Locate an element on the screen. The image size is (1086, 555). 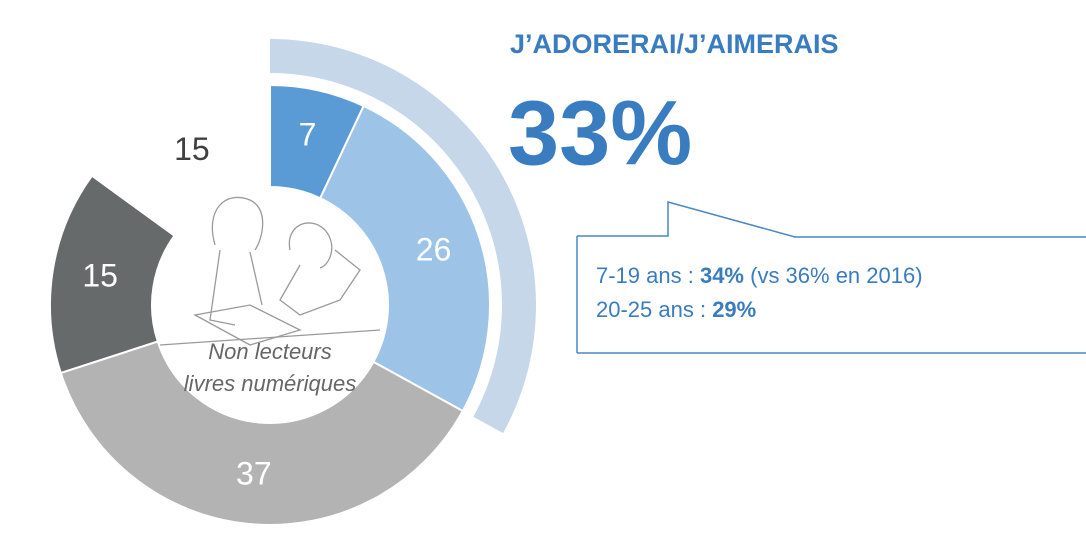
segment-label: 26 is located at coordinates (434, 249).